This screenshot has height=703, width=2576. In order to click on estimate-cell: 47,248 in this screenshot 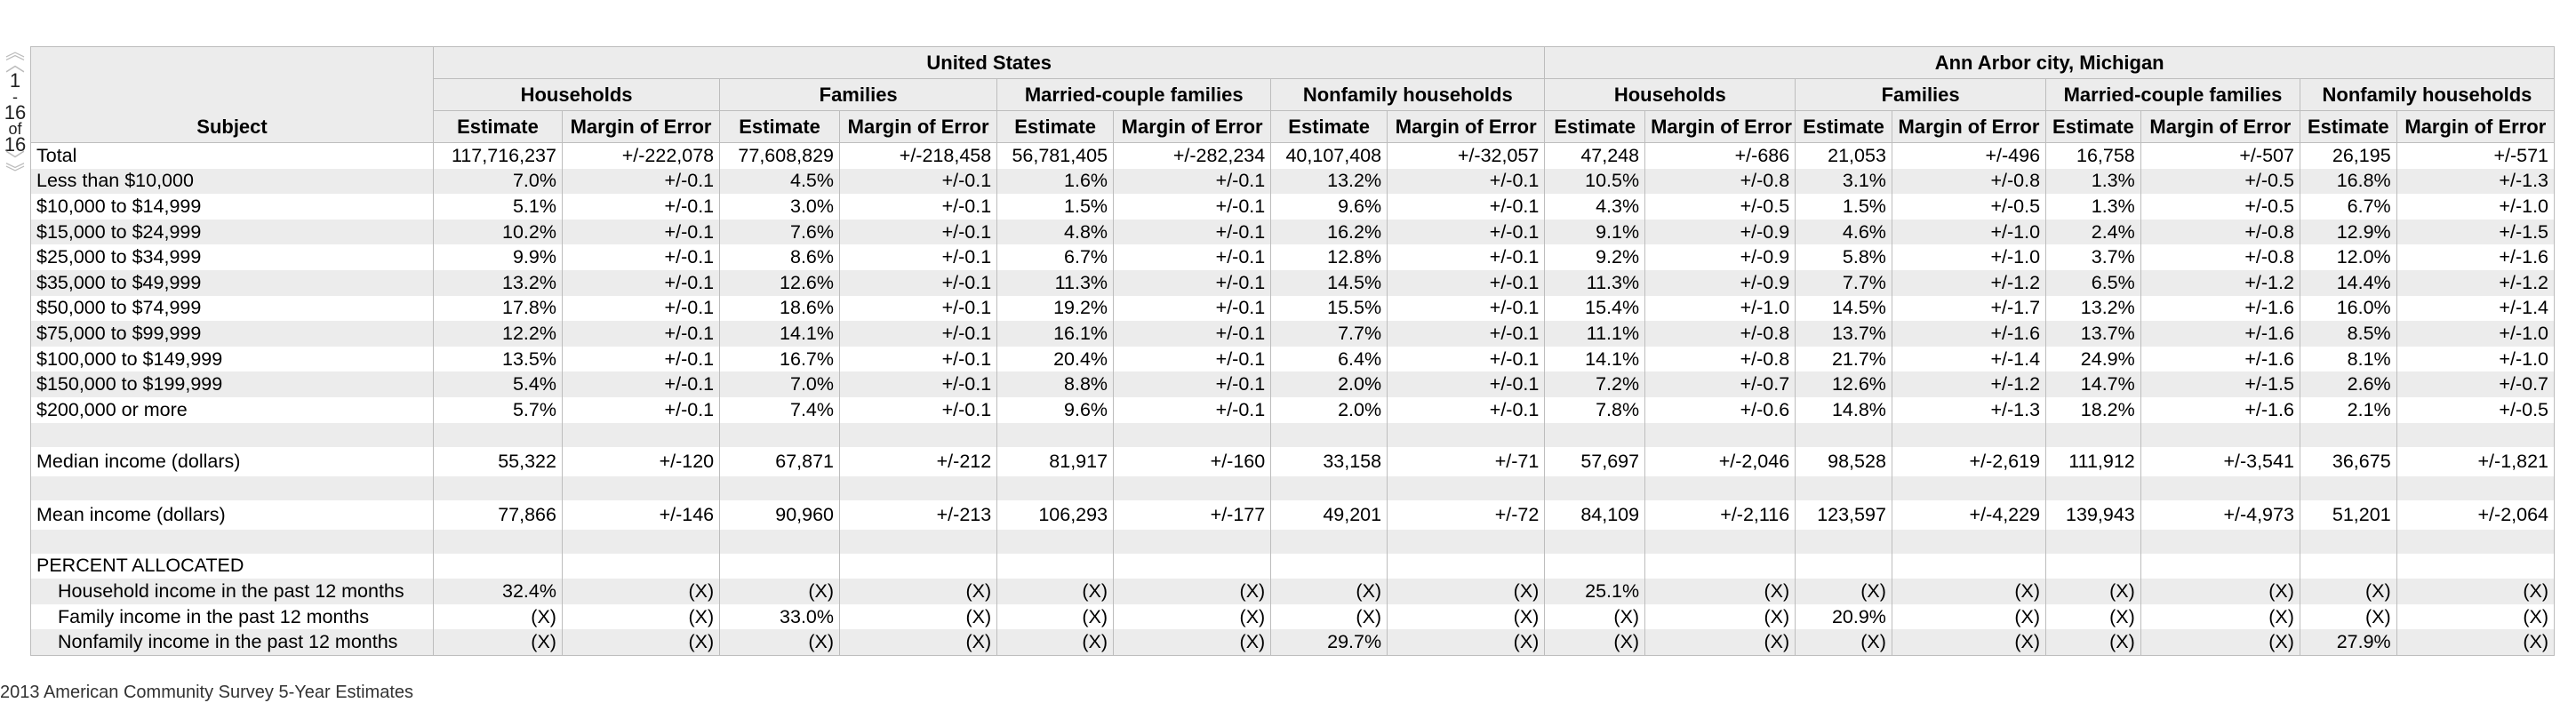, I will do `click(1595, 156)`.